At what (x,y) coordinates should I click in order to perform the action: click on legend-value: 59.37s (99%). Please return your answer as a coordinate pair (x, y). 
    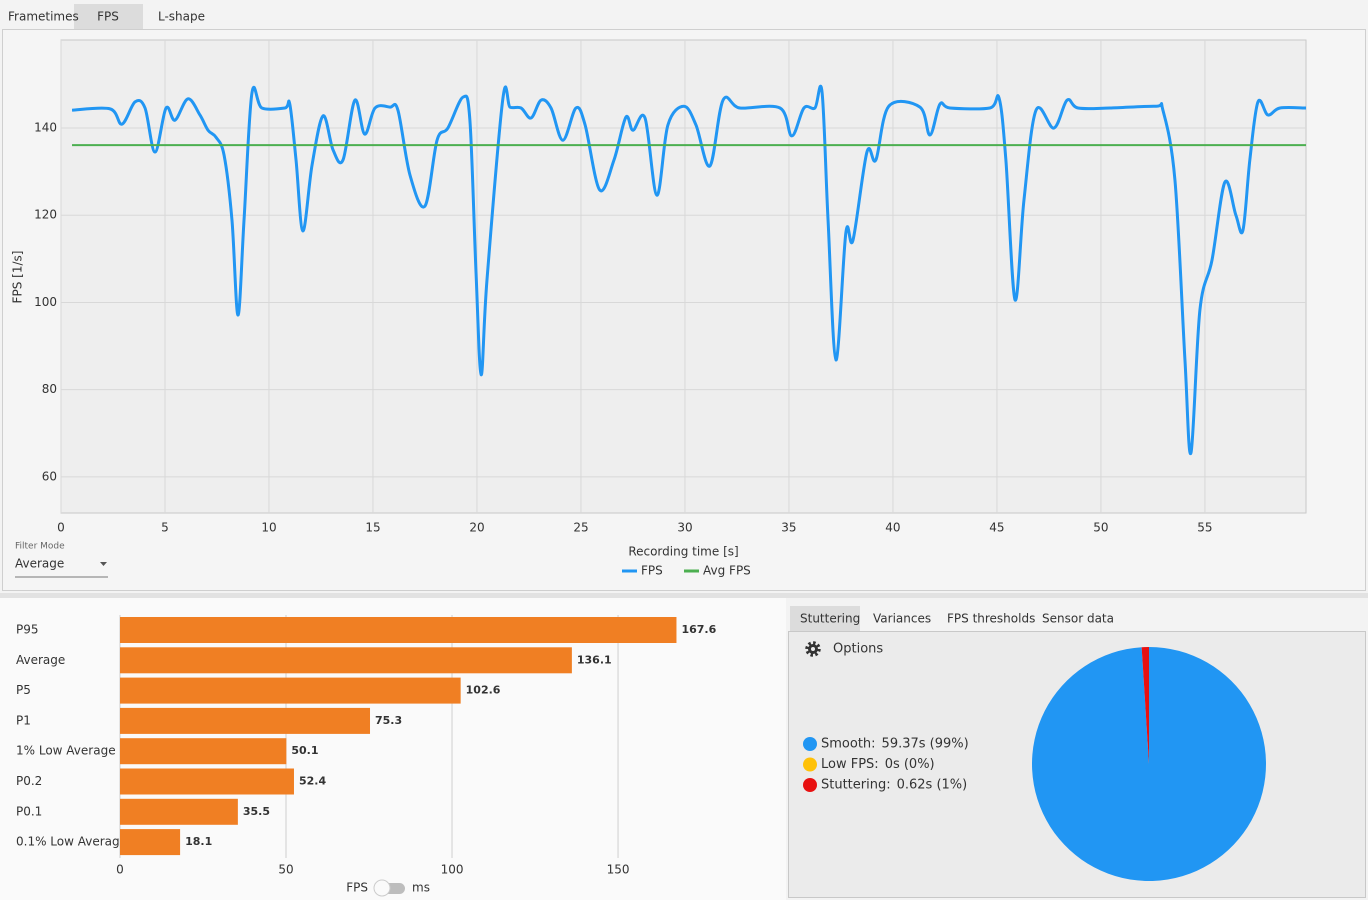
    Looking at the image, I should click on (925, 744).